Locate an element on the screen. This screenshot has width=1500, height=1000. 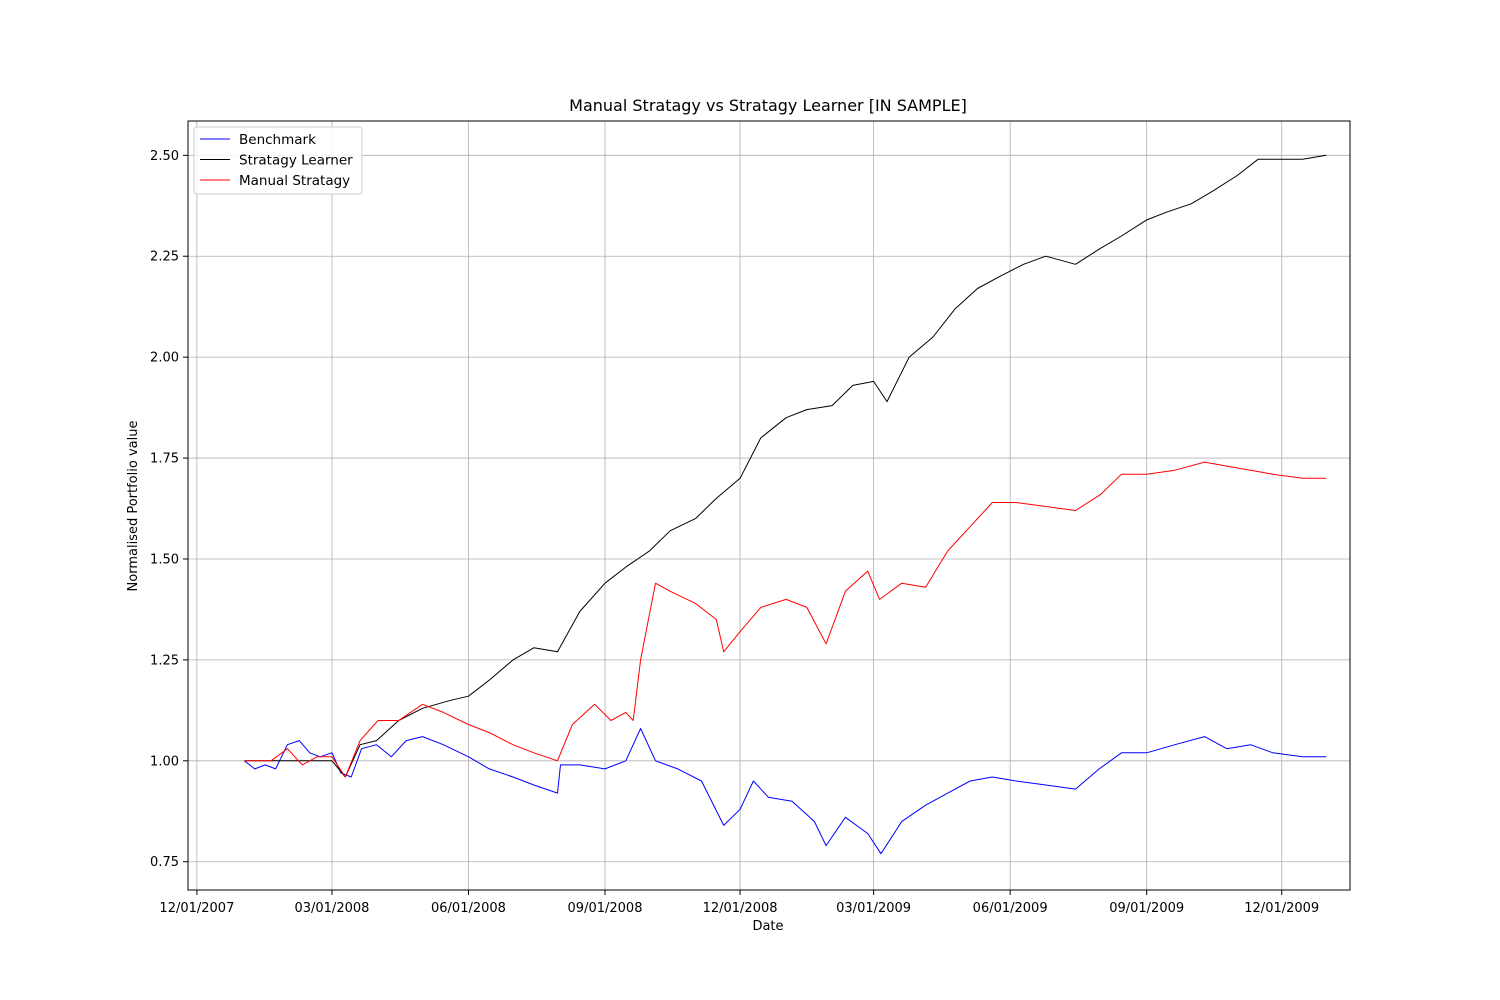
legend: Benchmark Stratagy Learner Manual Stratagy is located at coordinates (278, 160).